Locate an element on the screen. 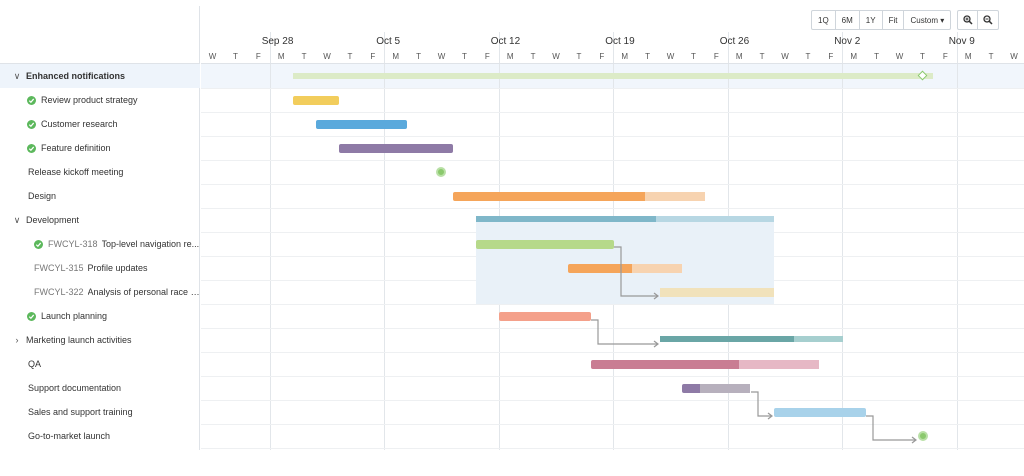  task-row: Support documentation is located at coordinates (100, 388).